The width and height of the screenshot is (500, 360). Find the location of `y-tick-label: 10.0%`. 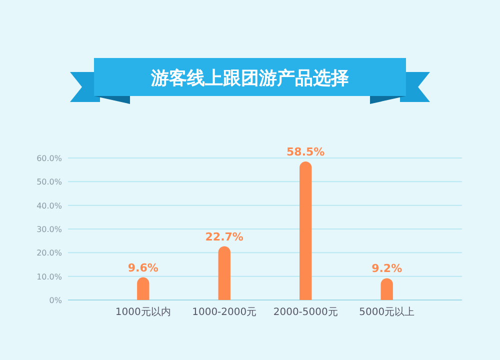

y-tick-label: 10.0% is located at coordinates (49, 277).